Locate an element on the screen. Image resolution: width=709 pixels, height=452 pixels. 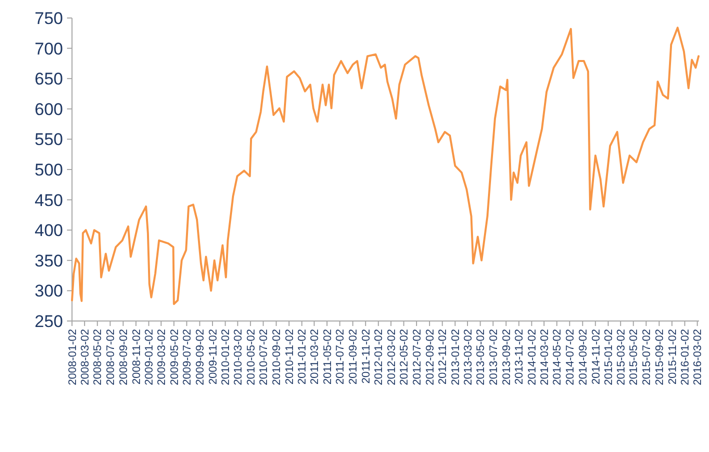
x-tick-label: 2015-05-02 is located at coordinates (634, 357).